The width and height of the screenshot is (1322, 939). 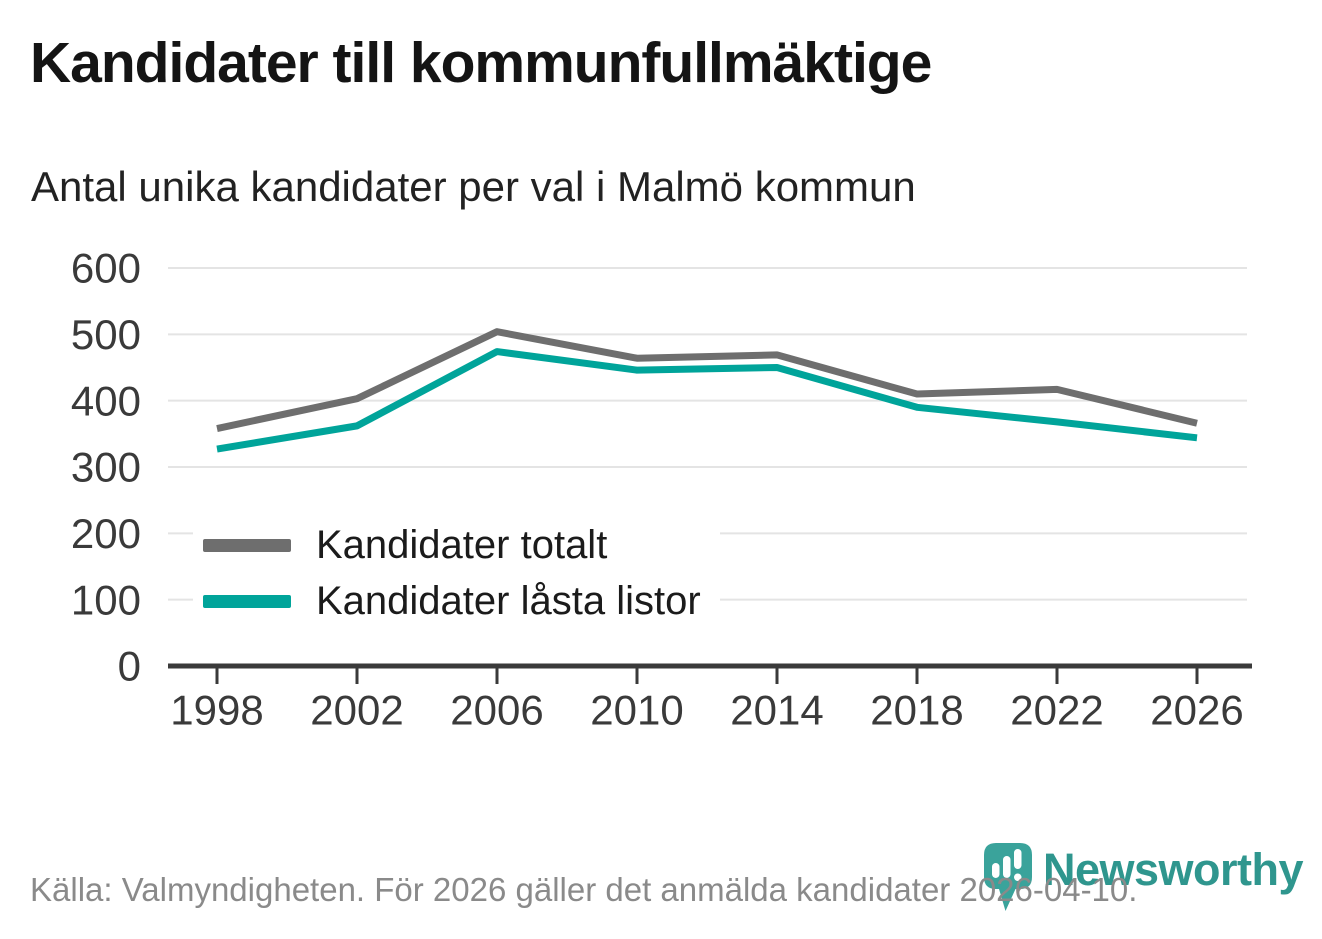 I want to click on y-tick-label-300: 300, so click(x=106, y=467).